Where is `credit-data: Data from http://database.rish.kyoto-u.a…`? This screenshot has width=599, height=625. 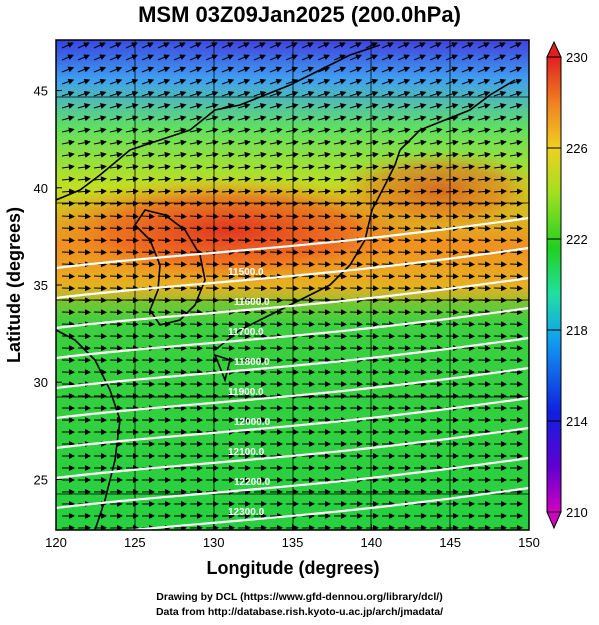 credit-data: Data from http://database.rish.kyoto-u.a… is located at coordinates (299, 612).